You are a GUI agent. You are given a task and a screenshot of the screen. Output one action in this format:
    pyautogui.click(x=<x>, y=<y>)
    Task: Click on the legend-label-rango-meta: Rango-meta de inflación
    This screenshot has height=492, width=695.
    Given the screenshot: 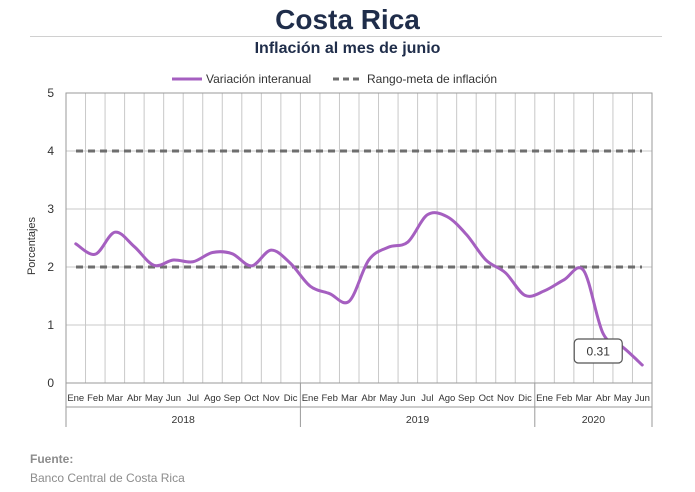 What is the action you would take?
    pyautogui.click(x=432, y=79)
    